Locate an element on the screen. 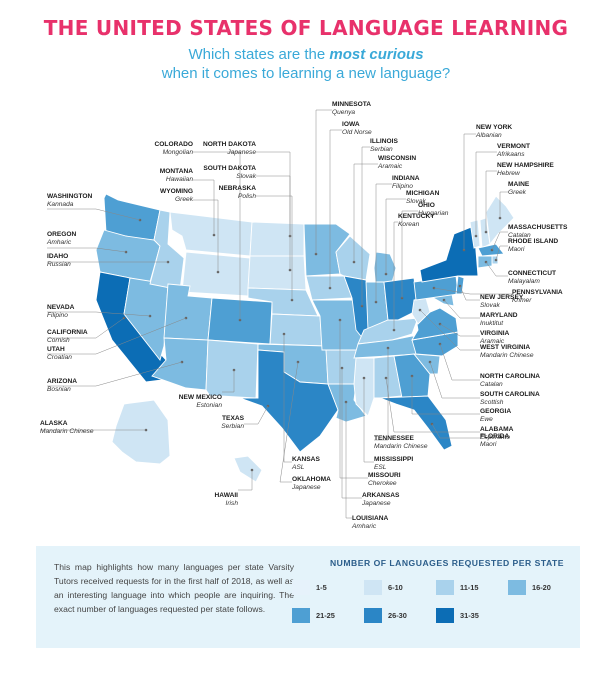  state-name-nh: NEW HAMPSHIRE is located at coordinates (525, 165).